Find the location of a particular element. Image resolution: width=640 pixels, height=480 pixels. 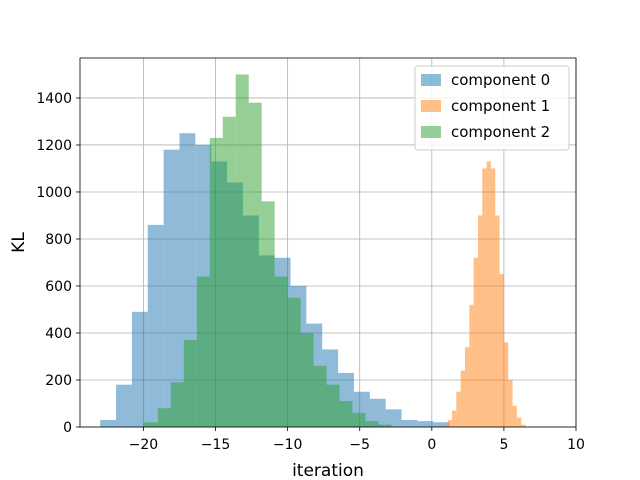

x-tick-label: −15 is located at coordinates (216, 445).